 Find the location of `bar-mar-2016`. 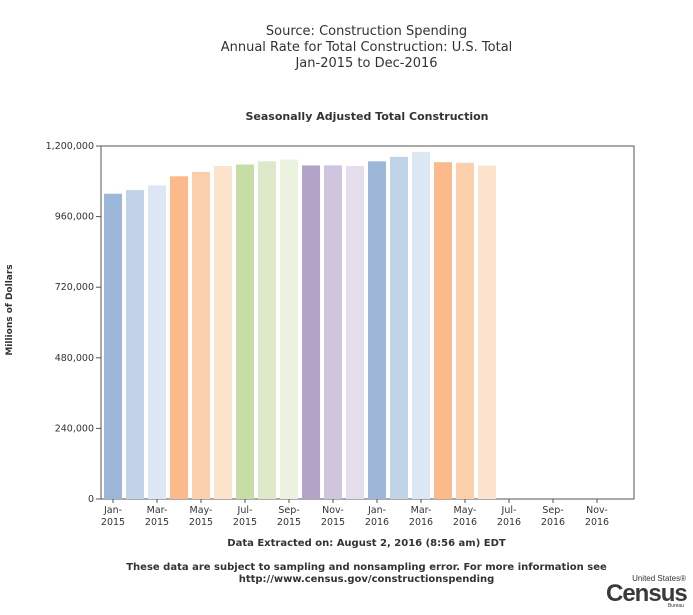

bar-mar-2016 is located at coordinates (421, 325).